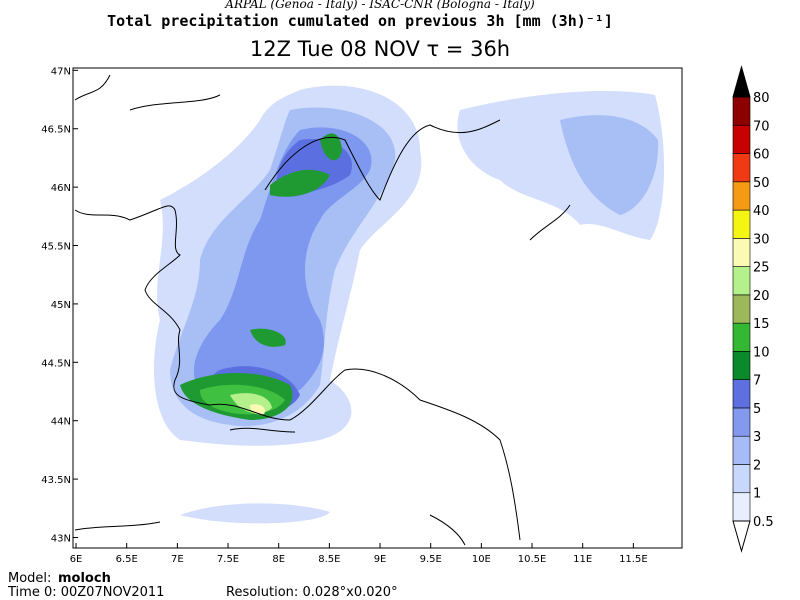  Describe the element at coordinates (431, 559) in the screenshot. I see `lon-tick-label: 9.5E` at that location.